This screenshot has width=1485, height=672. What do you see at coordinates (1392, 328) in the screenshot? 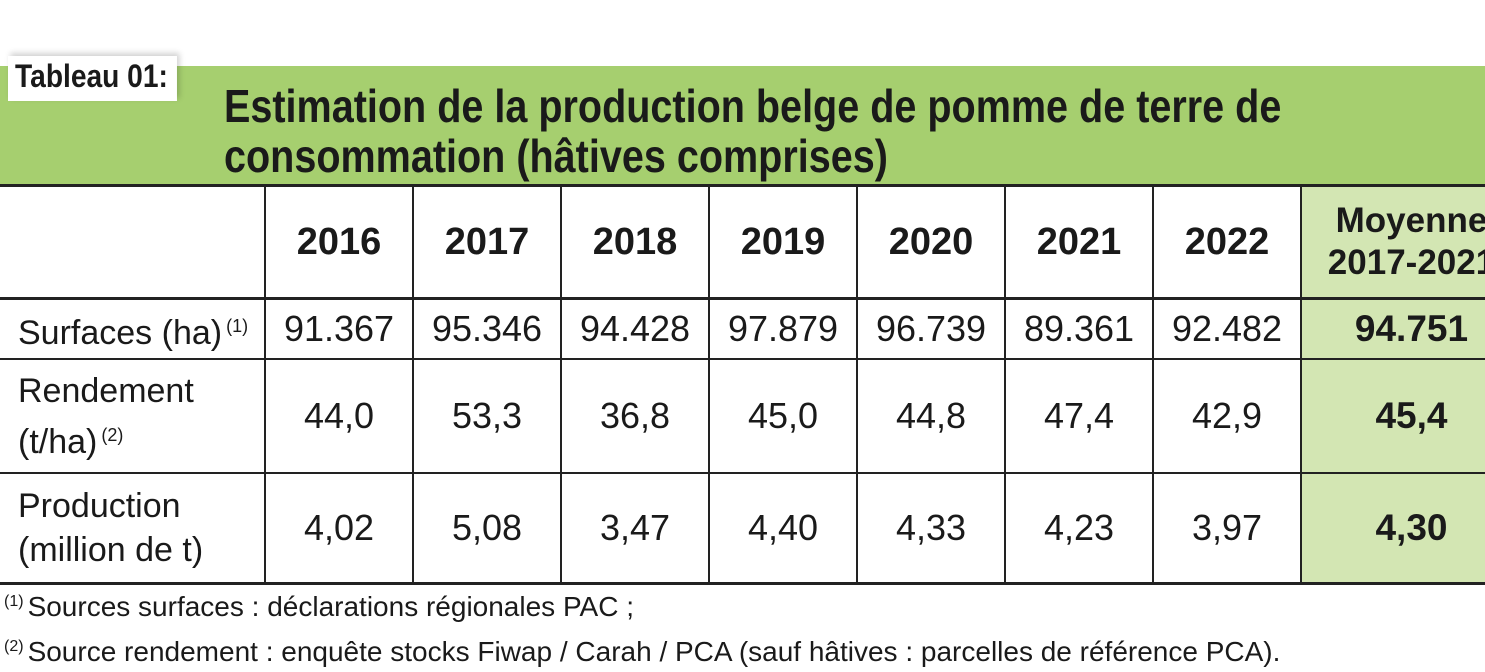
I see `average-cell: 94.751` at bounding box center [1392, 328].